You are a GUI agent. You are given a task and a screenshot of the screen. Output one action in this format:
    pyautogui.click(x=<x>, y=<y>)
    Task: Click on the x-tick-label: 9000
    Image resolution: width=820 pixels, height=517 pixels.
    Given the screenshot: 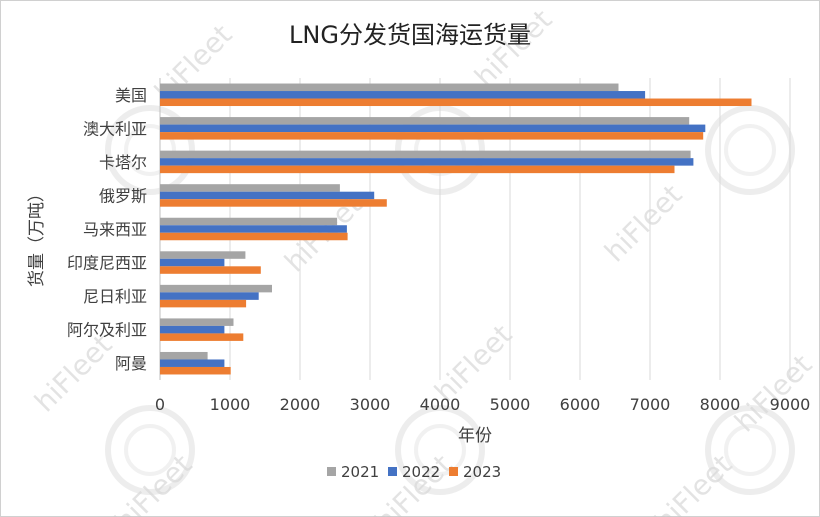 What is the action you would take?
    pyautogui.click(x=790, y=404)
    